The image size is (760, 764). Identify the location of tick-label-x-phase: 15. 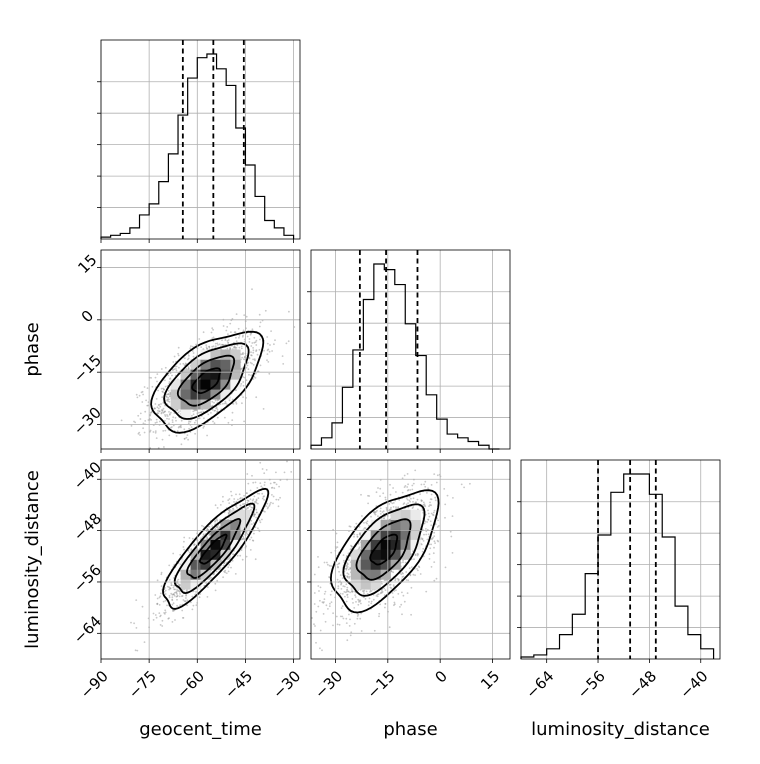
(490, 680).